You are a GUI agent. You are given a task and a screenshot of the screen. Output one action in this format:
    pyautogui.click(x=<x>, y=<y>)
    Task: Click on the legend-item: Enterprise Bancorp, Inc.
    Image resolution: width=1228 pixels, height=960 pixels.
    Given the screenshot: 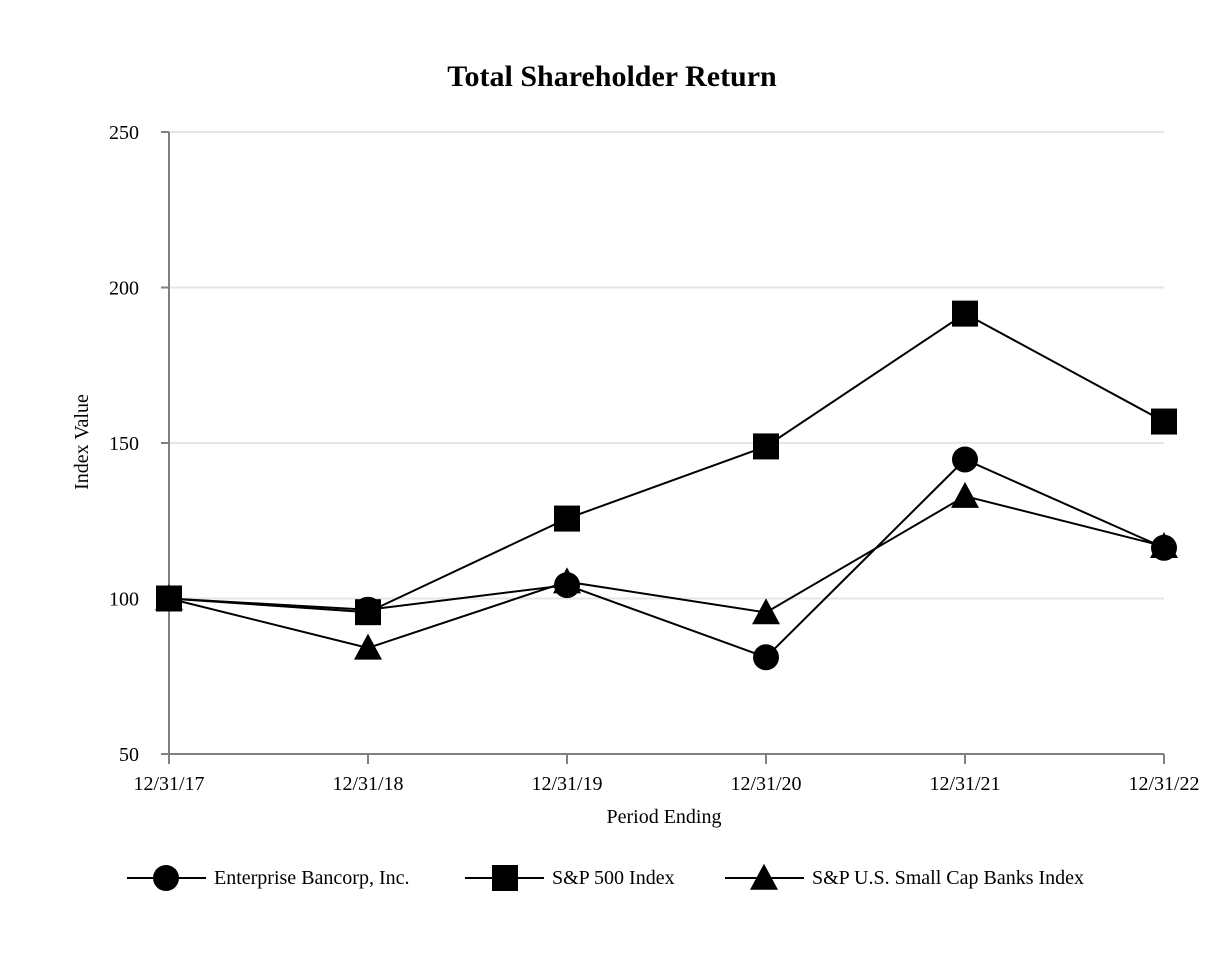 What is the action you would take?
    pyautogui.click(x=268, y=878)
    